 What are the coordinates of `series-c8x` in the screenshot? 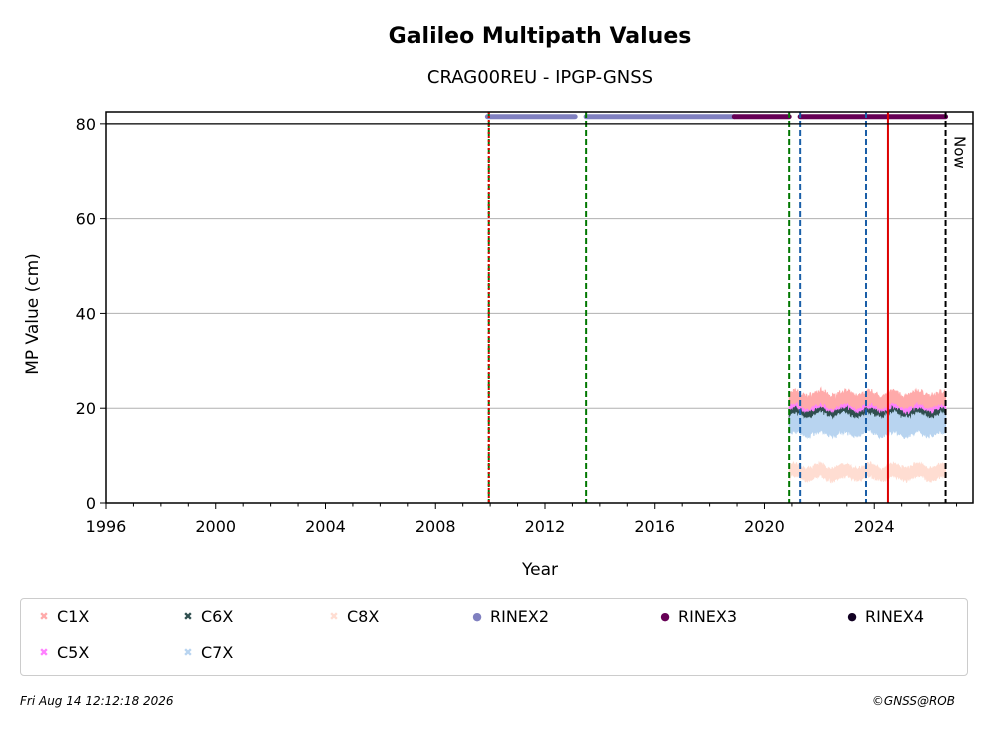 It's located at (867, 472).